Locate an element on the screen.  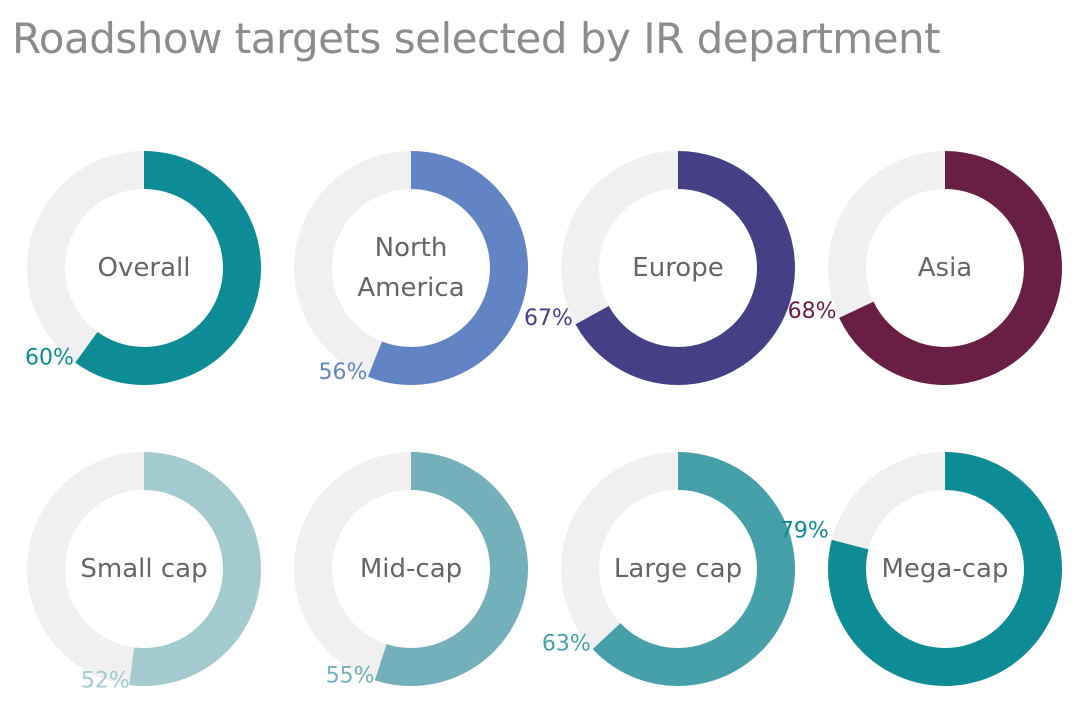
donut-center-label: Large cap is located at coordinates (678, 569).